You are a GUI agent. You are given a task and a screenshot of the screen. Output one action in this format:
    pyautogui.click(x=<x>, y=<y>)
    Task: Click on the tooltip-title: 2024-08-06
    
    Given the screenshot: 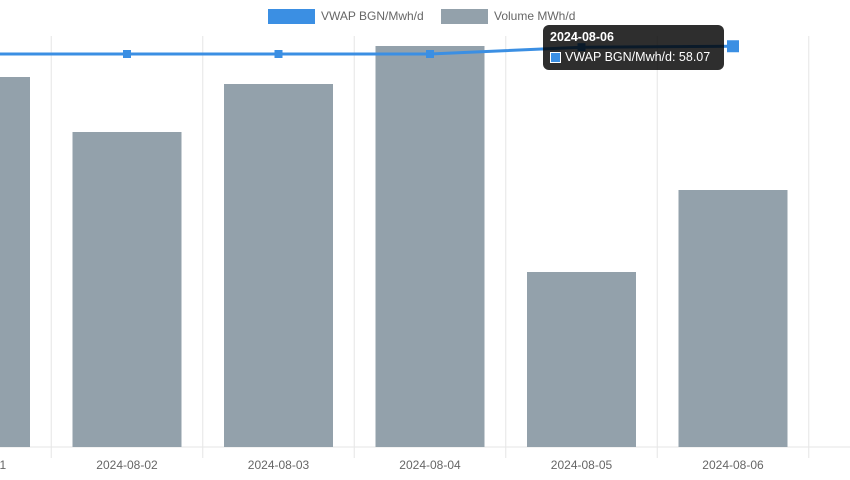 What is the action you would take?
    pyautogui.click(x=582, y=37)
    